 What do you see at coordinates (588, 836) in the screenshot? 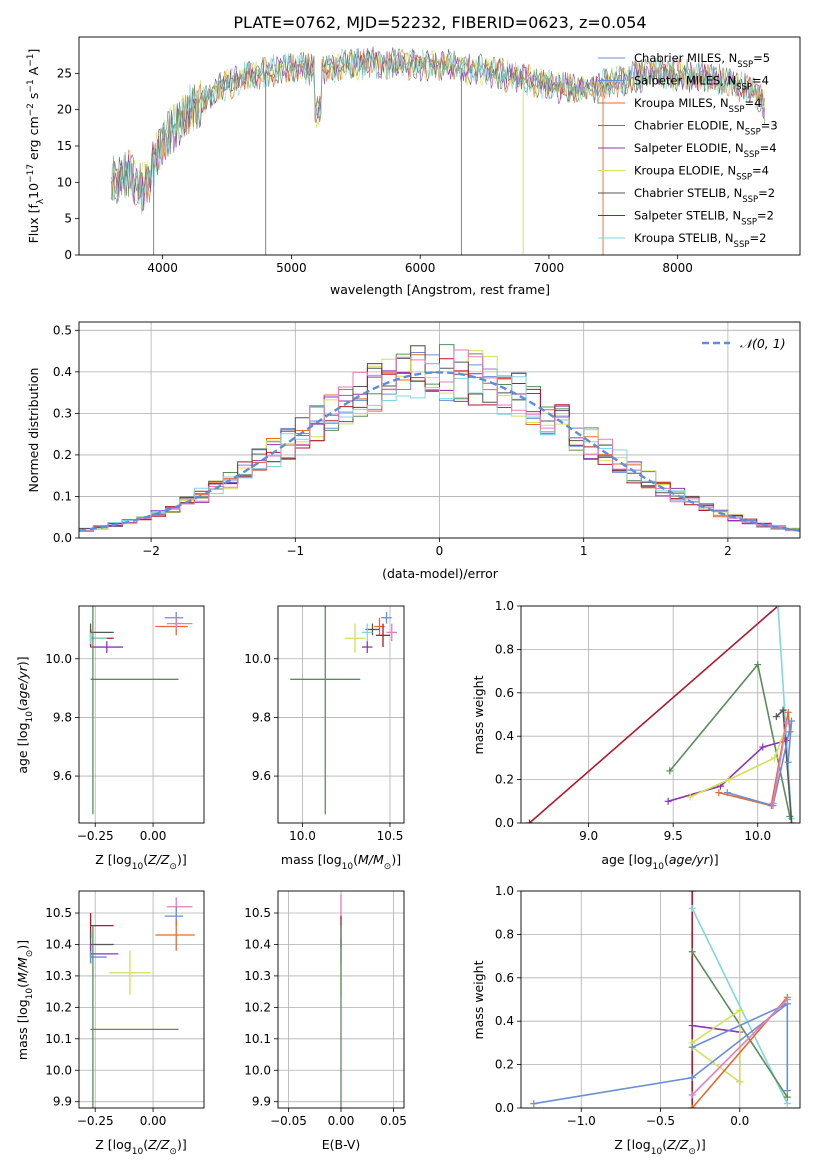
I see `x-tick-label: 9.0` at bounding box center [588, 836].